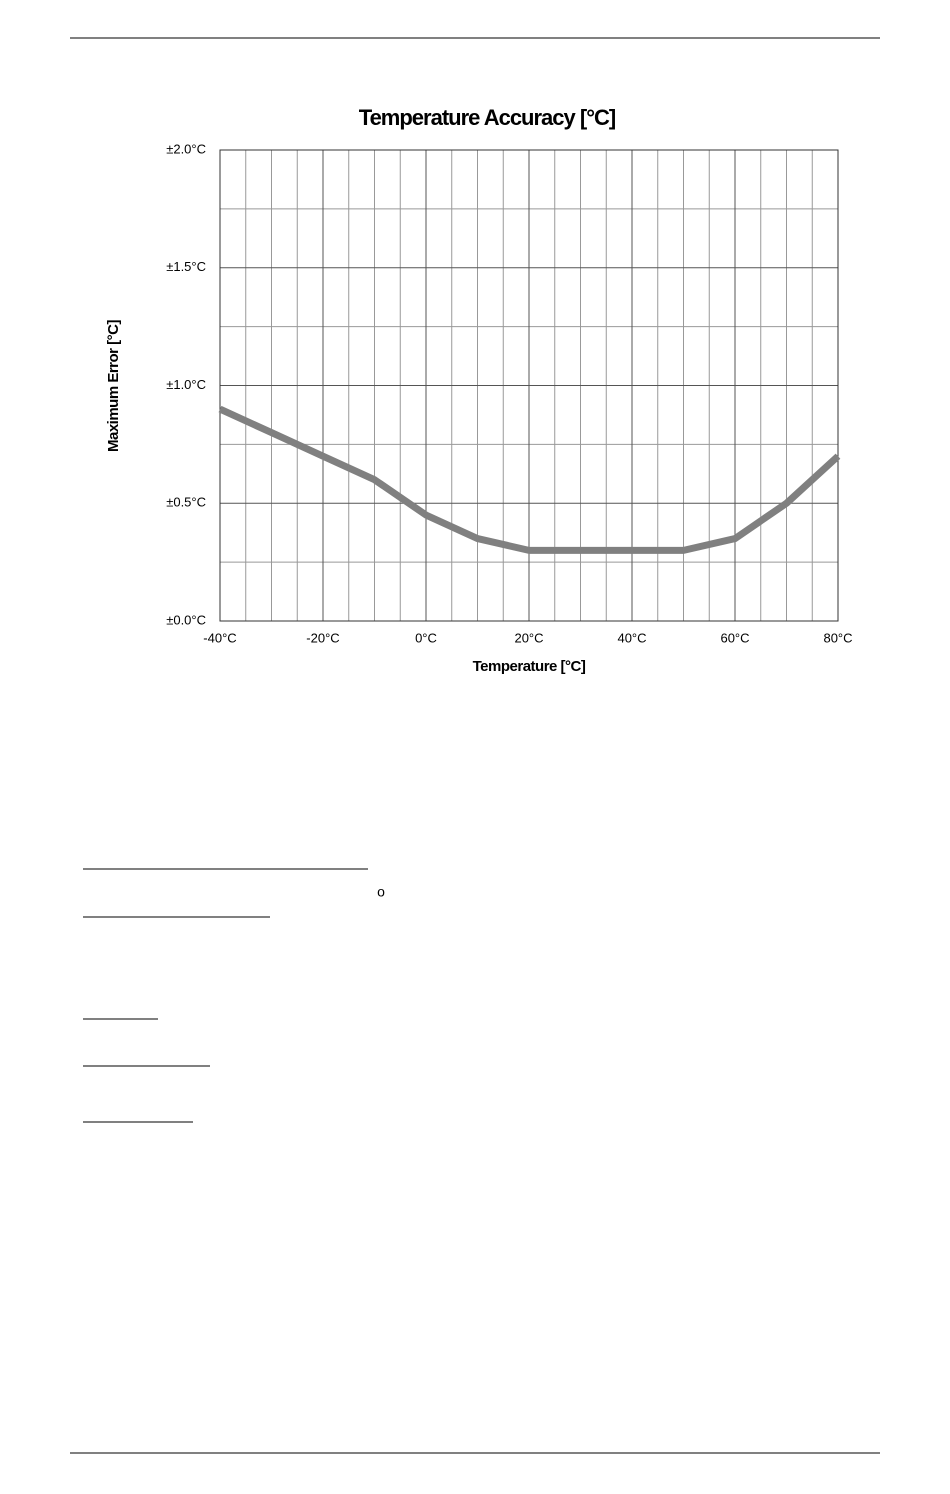 The height and width of the screenshot is (1494, 950). I want to click on y-tick-label: ±1.5°C, so click(186, 266).